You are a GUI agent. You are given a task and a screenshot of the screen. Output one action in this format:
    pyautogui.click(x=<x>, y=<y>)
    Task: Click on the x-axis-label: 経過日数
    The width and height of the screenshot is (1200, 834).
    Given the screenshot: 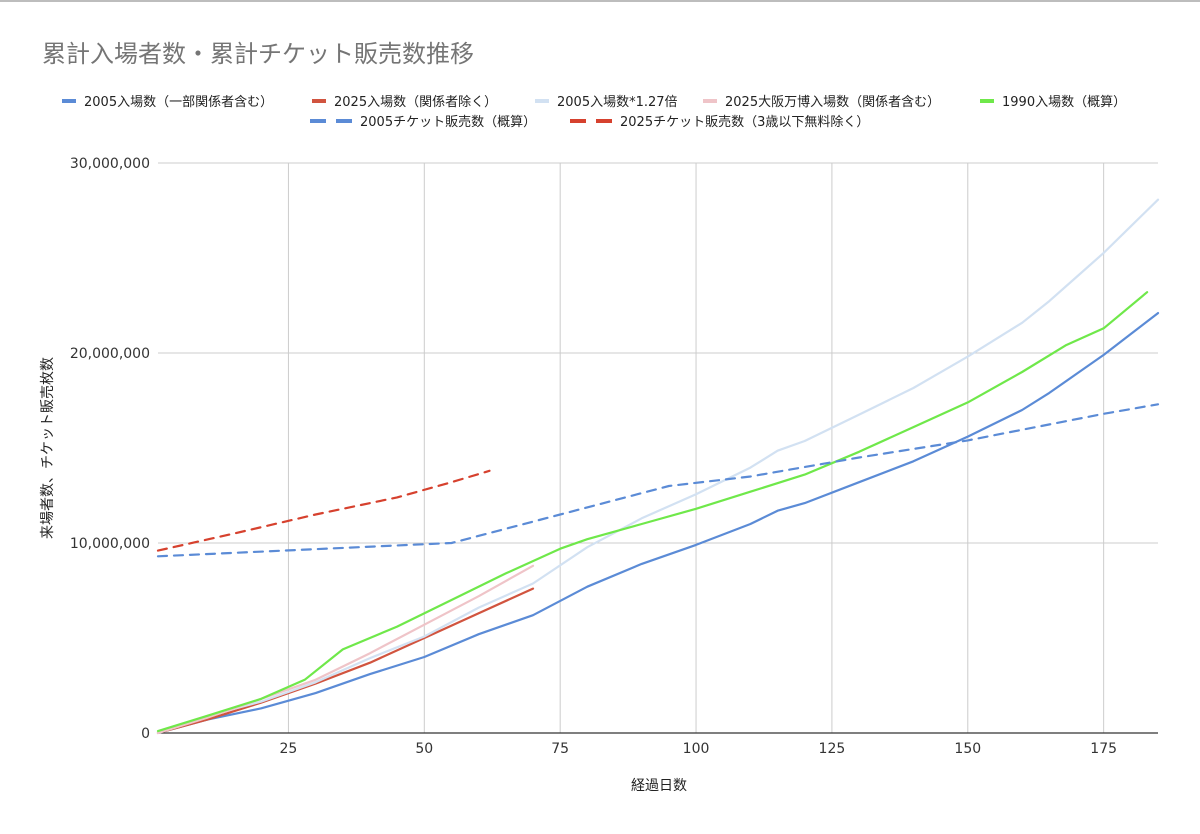 What is the action you would take?
    pyautogui.click(x=659, y=786)
    